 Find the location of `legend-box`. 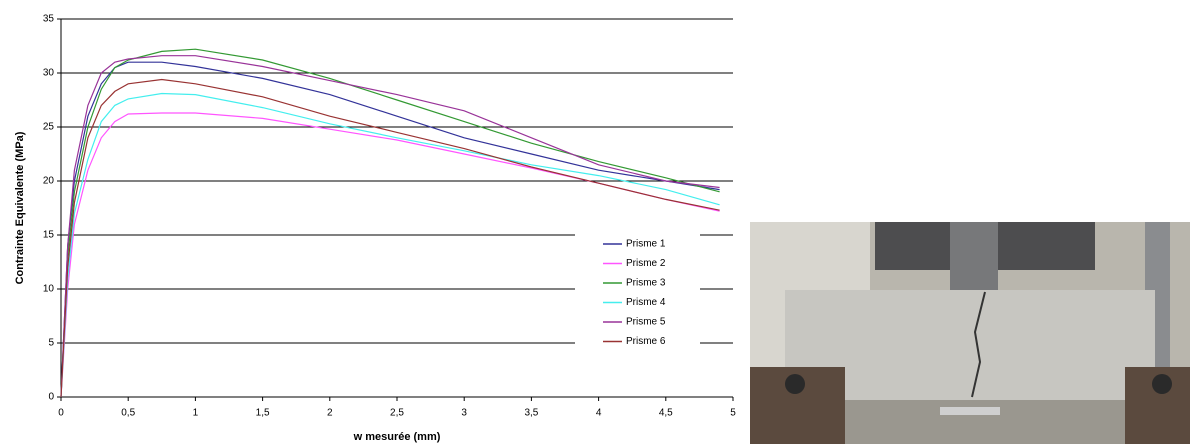

legend-box is located at coordinates (637, 294).